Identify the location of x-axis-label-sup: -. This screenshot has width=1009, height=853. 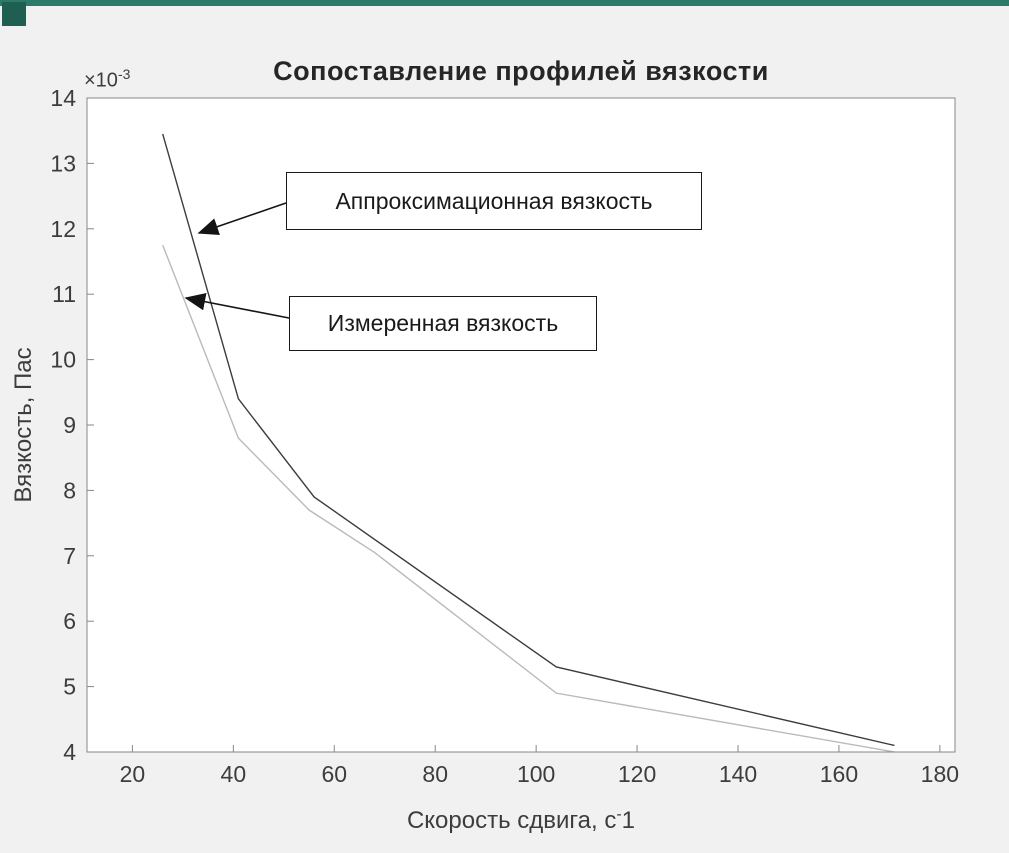
(619, 814).